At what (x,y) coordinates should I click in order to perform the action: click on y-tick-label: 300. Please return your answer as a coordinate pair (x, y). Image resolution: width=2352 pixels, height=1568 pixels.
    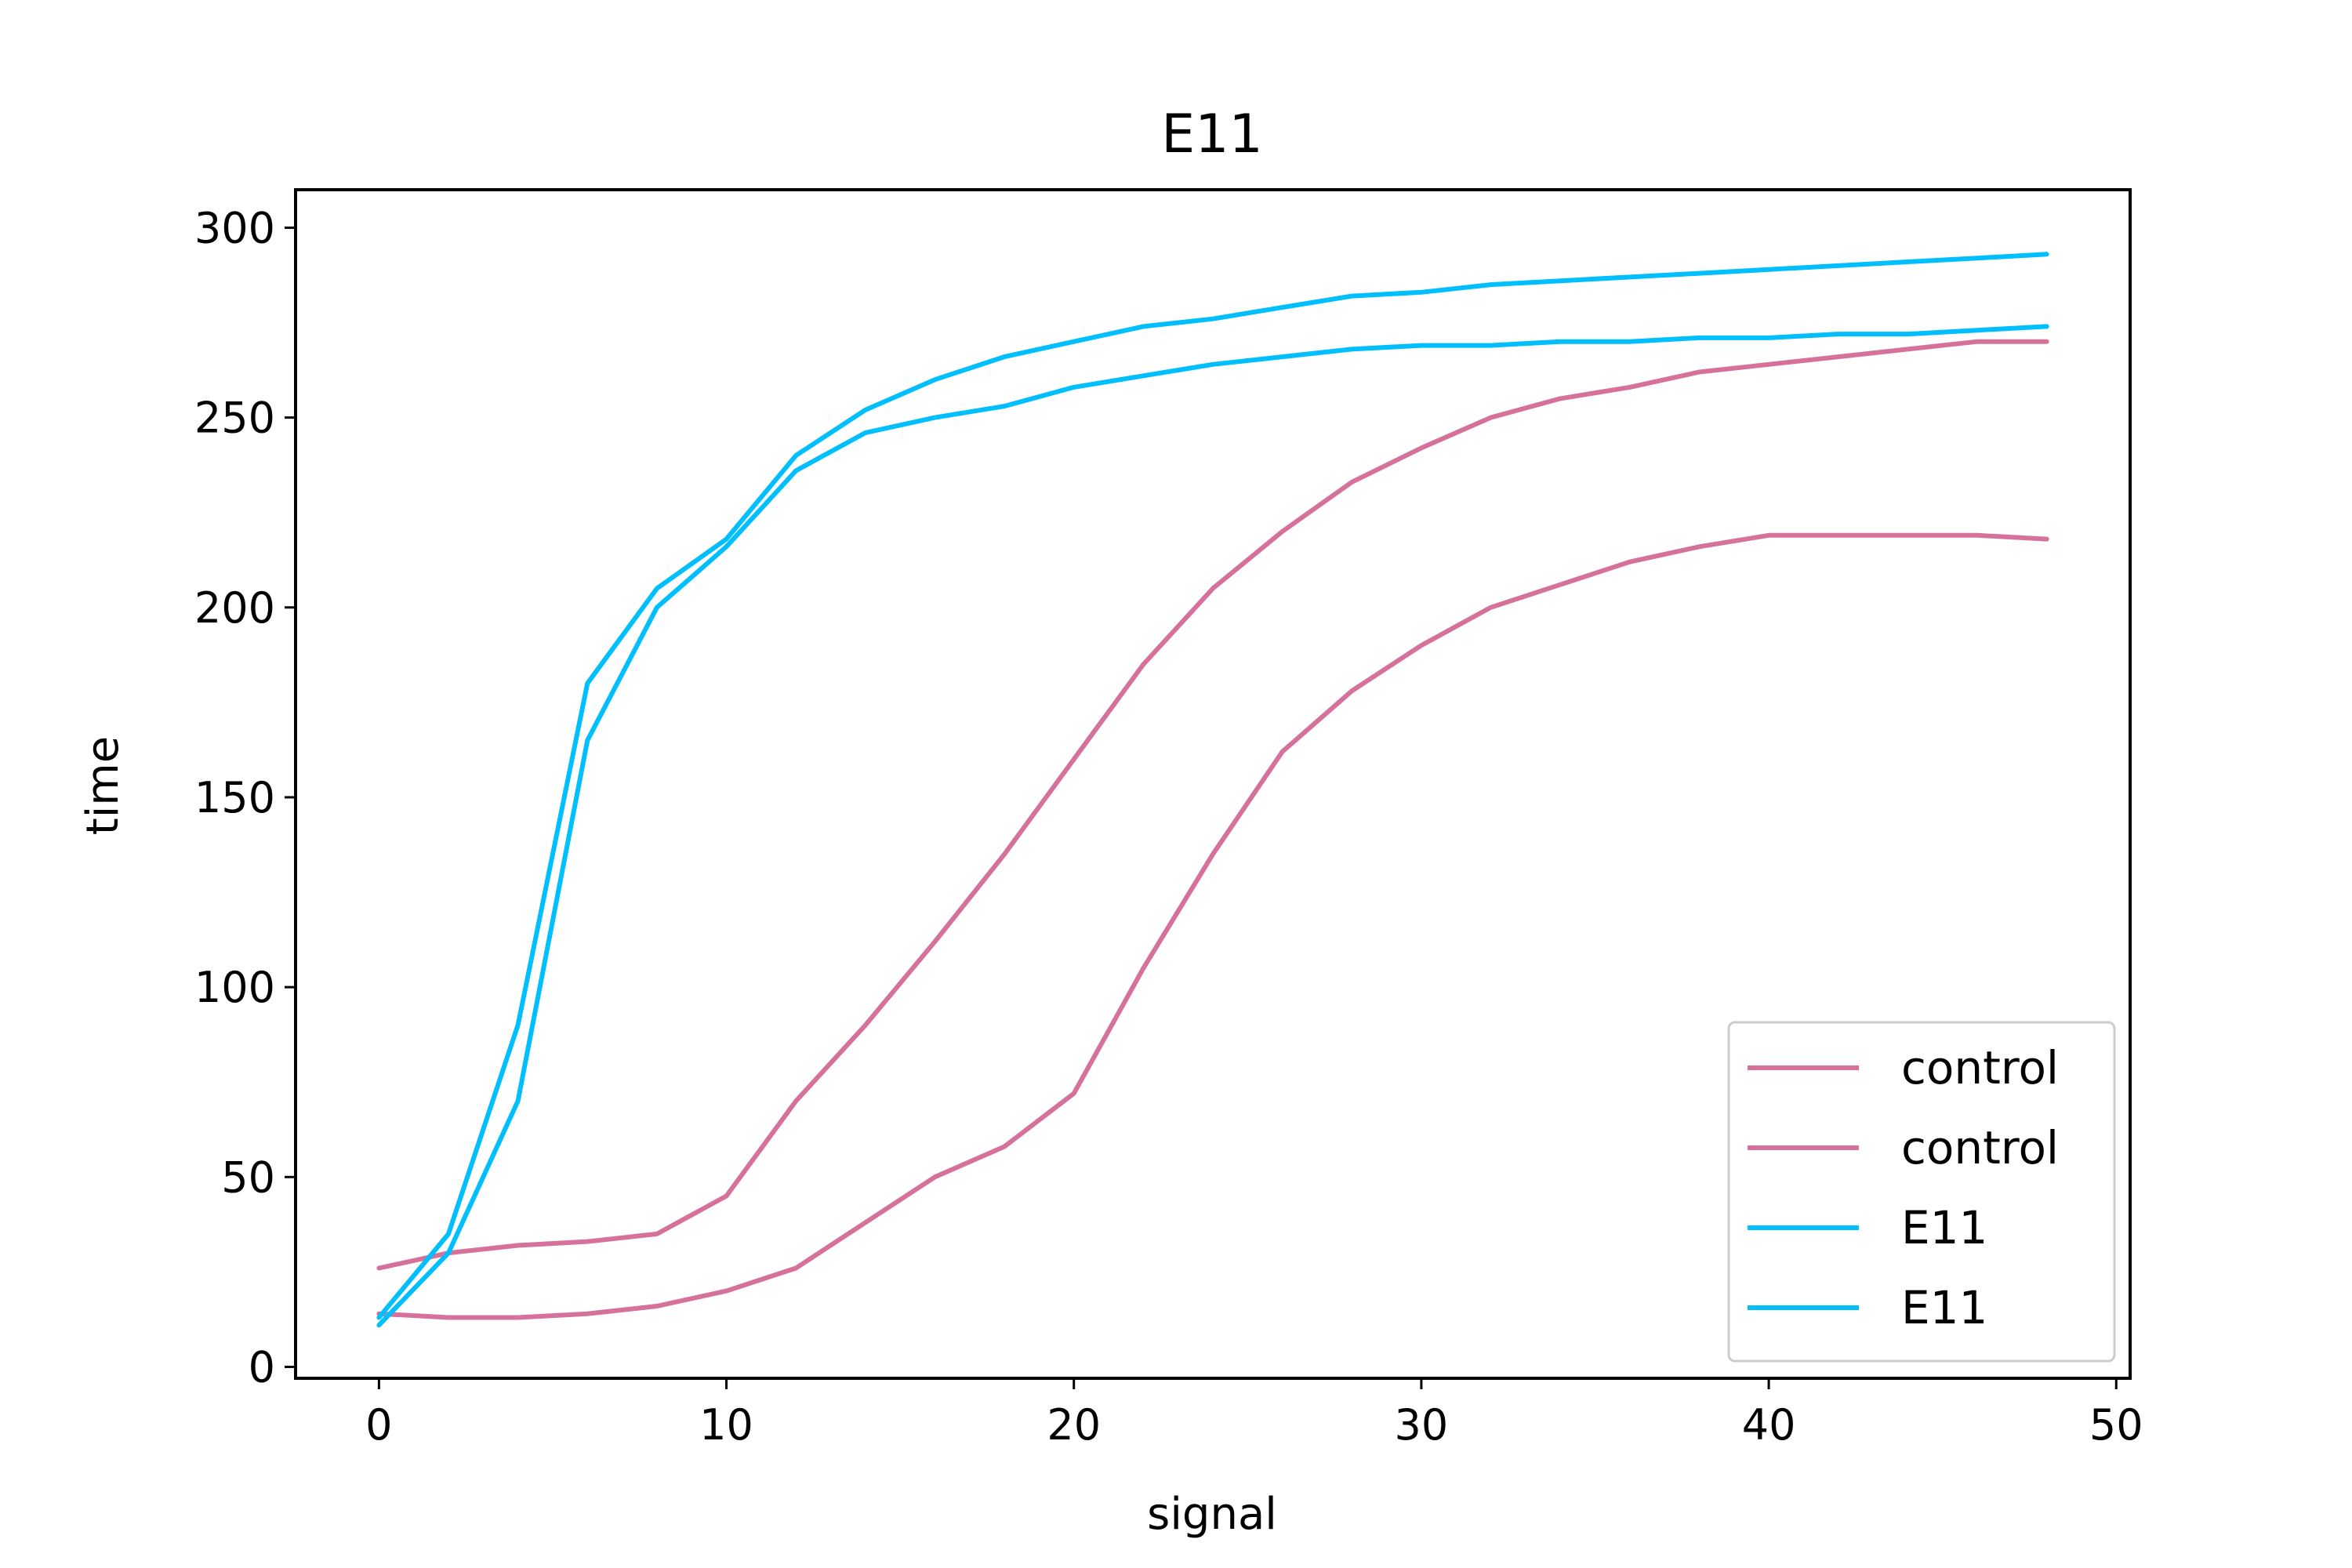
    Looking at the image, I should click on (234, 228).